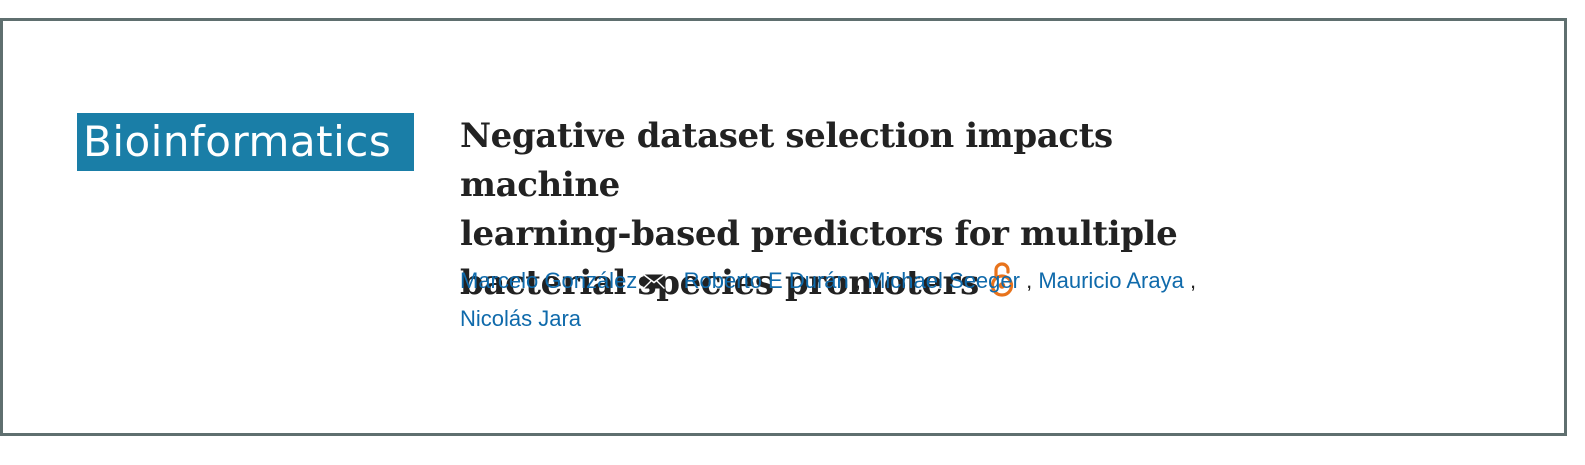 The width and height of the screenshot is (1585, 465). I want to click on envelope-icon, so click(654, 276).